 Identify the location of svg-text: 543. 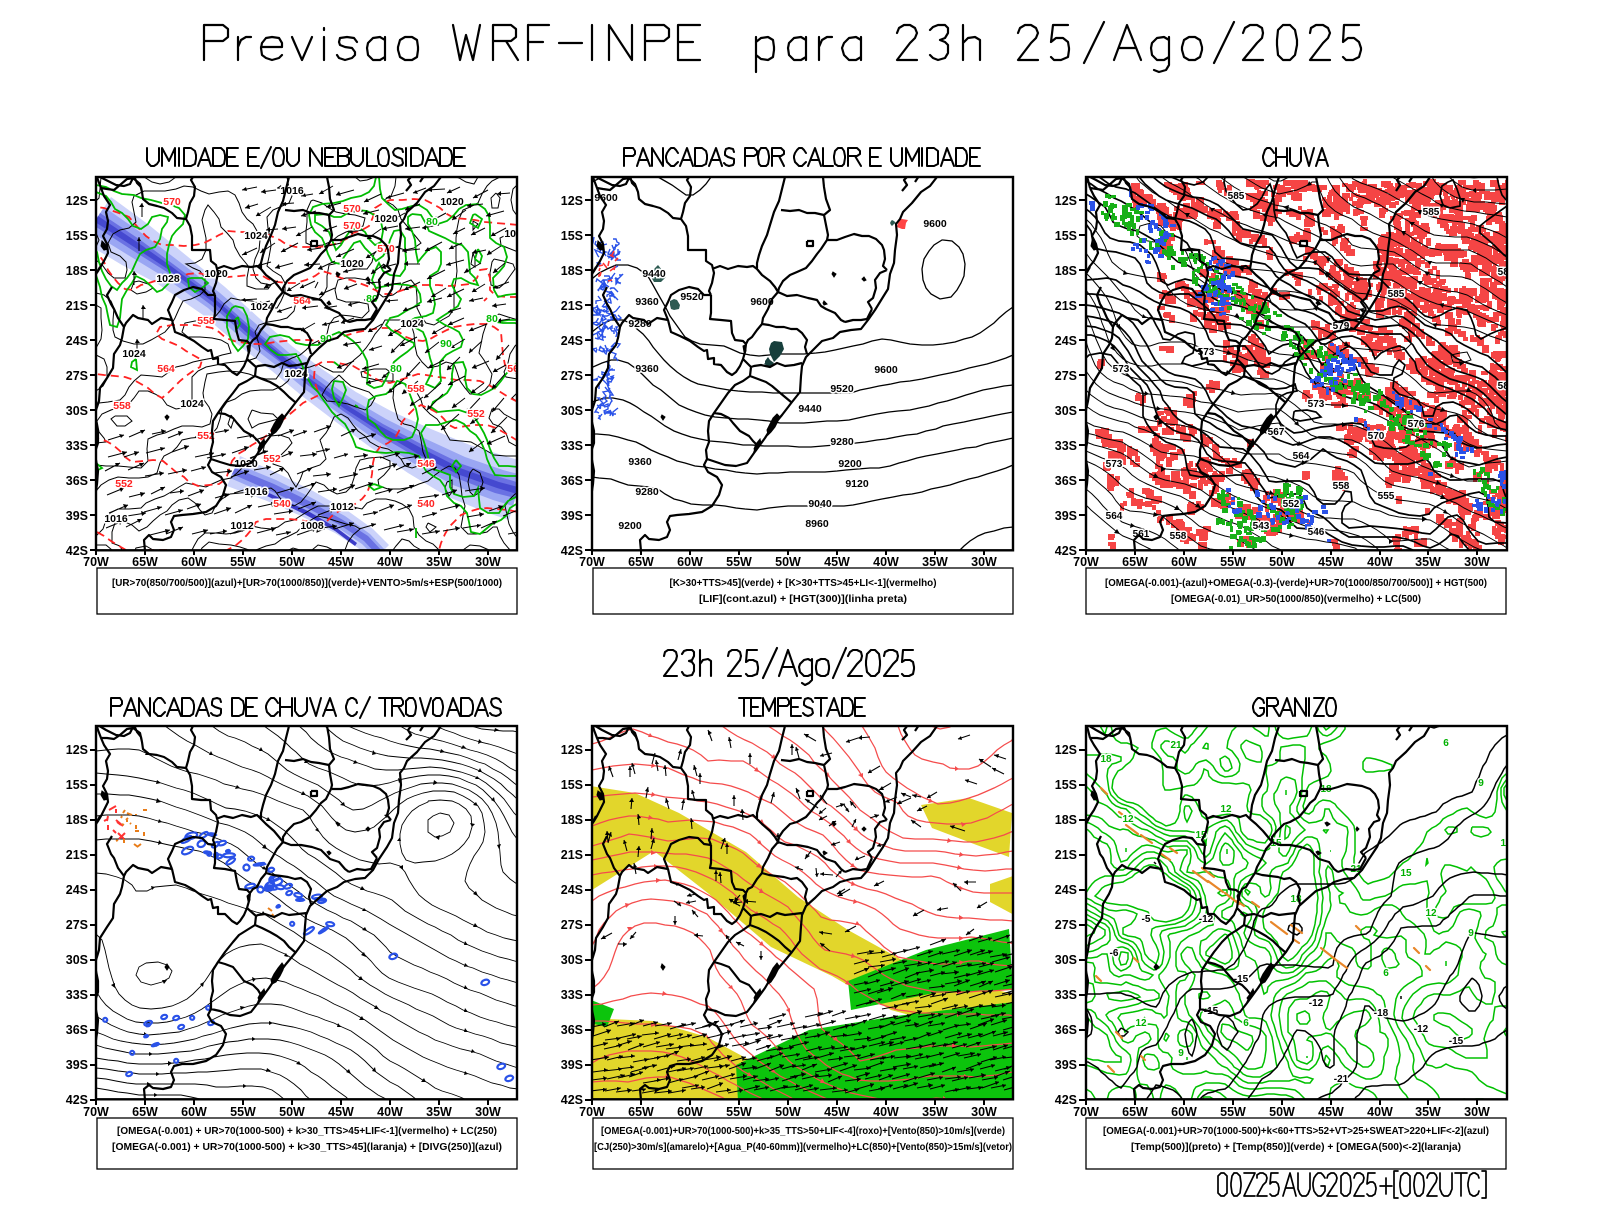
(1261, 526).